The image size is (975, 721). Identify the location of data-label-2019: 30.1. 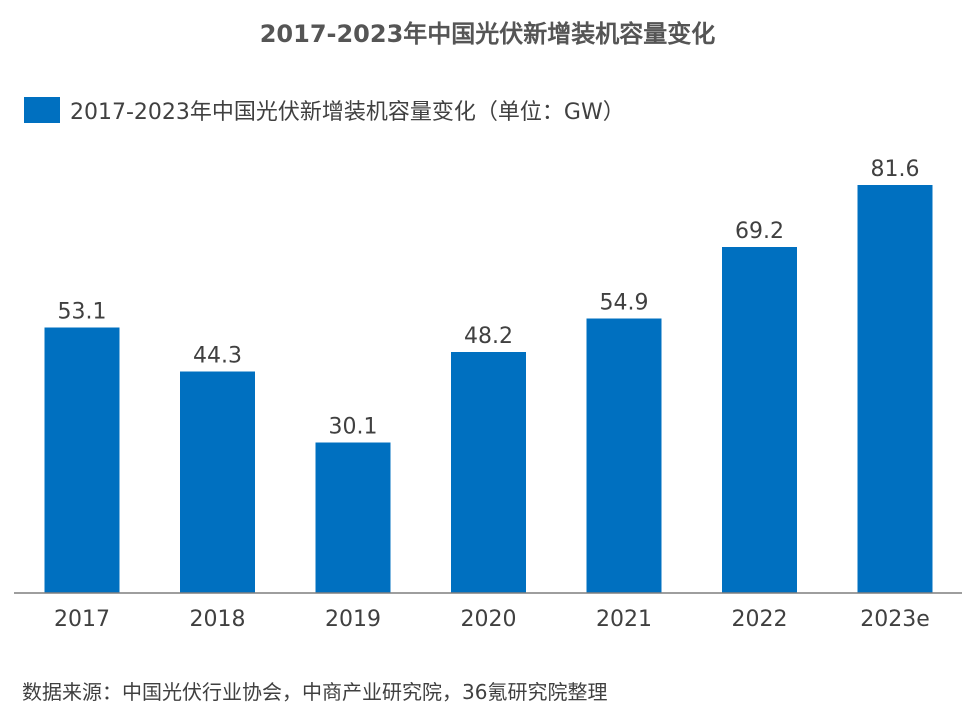
(353, 427).